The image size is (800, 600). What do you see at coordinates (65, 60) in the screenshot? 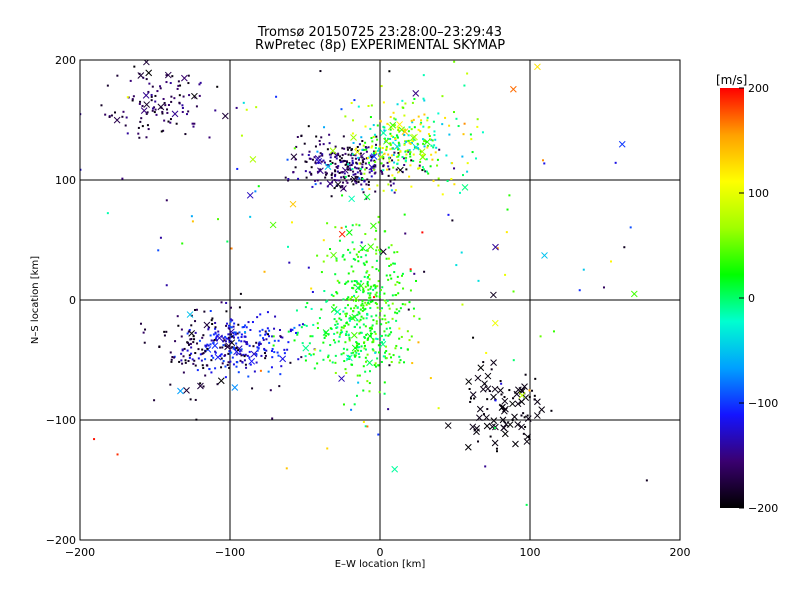
I see `y-tick-label: 200` at bounding box center [65, 60].